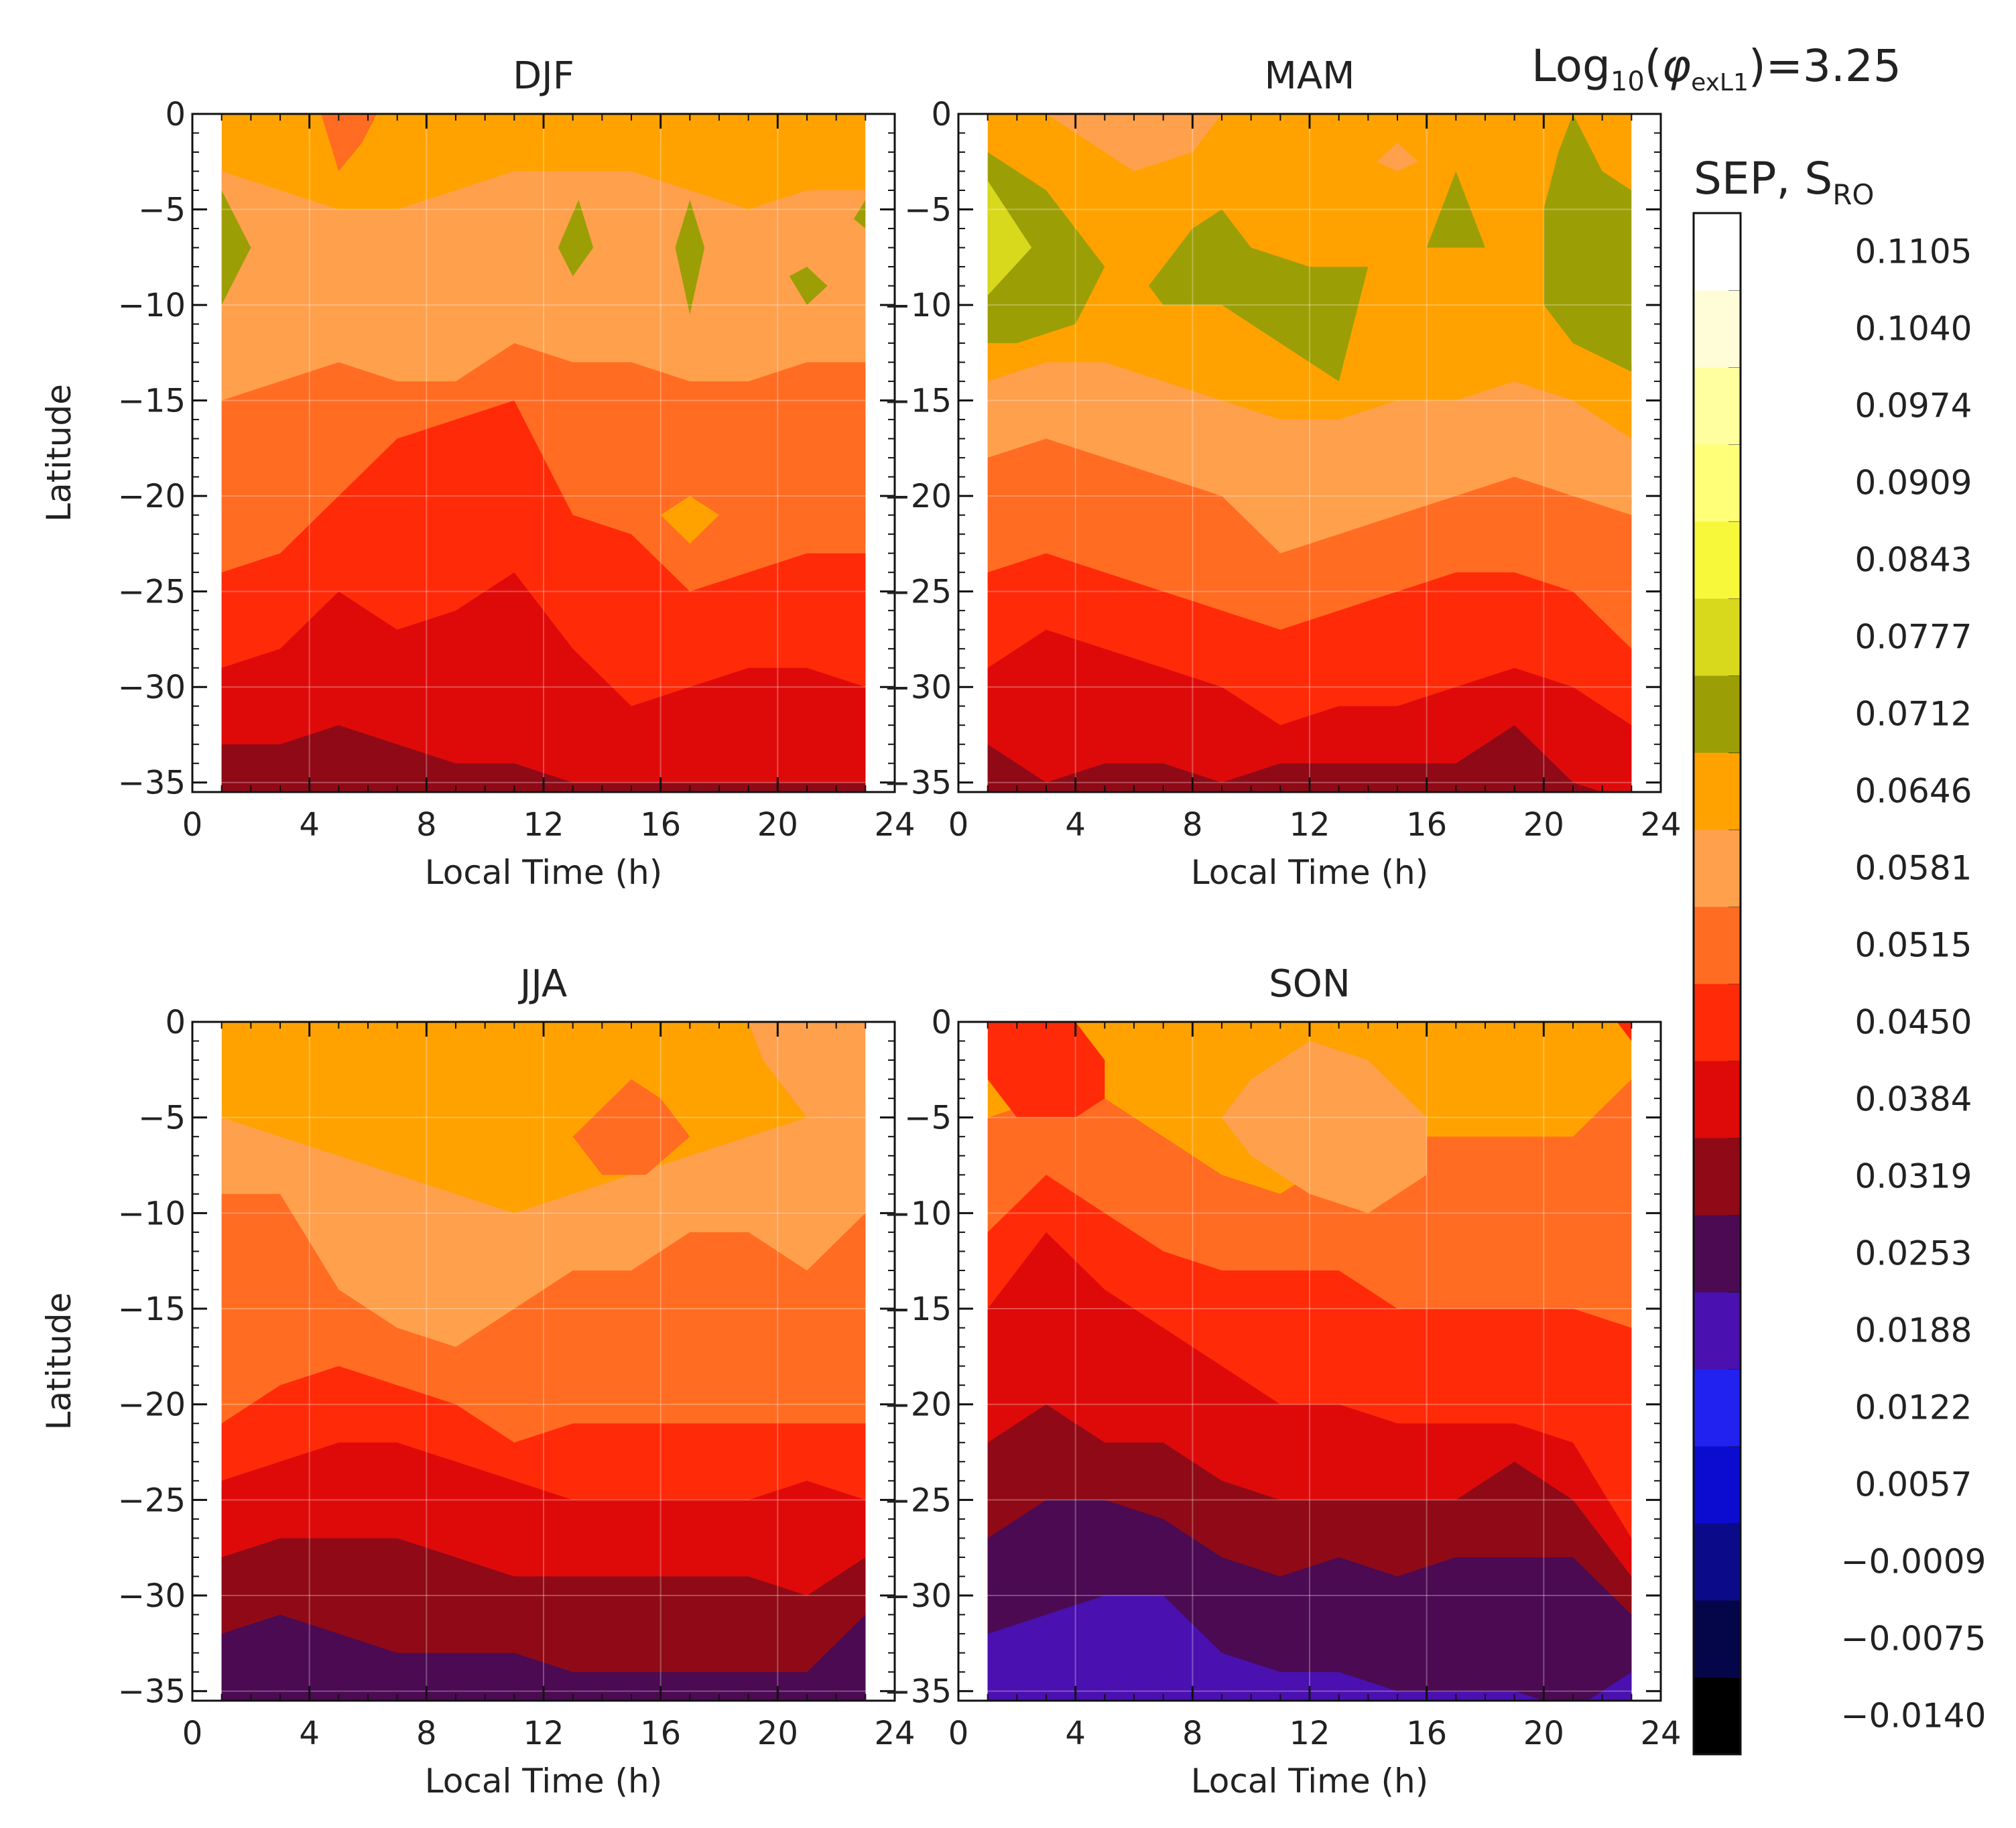 Image resolution: width=2016 pixels, height=1828 pixels. What do you see at coordinates (660, 1733) in the screenshot?
I see `x-tick-label: 16` at bounding box center [660, 1733].